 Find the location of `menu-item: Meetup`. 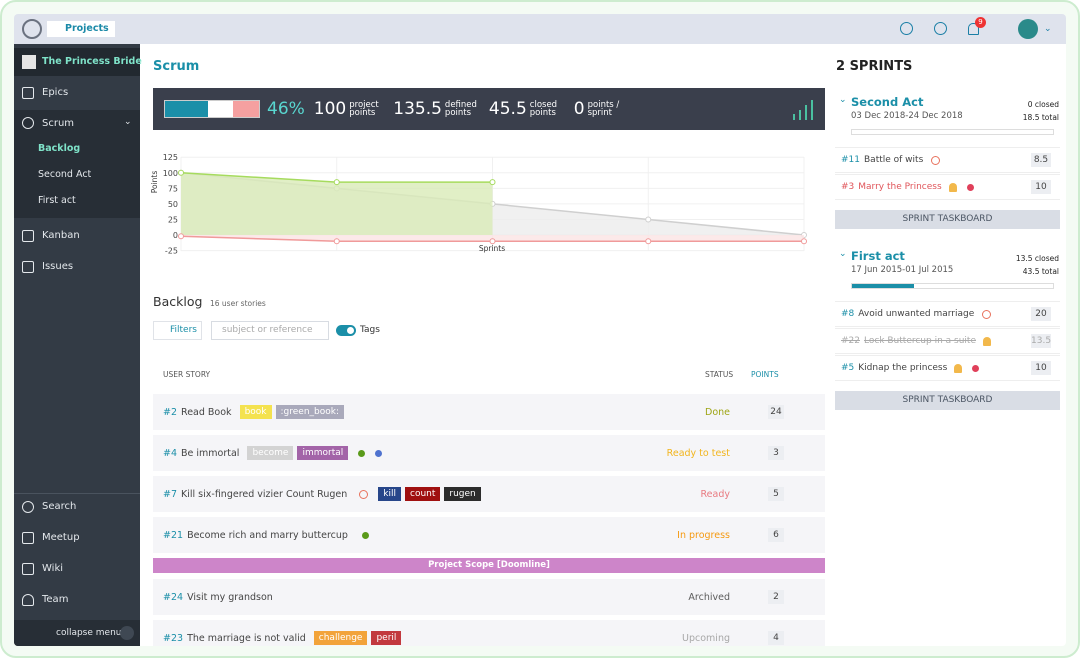

menu-item: Meetup is located at coordinates (61, 537).